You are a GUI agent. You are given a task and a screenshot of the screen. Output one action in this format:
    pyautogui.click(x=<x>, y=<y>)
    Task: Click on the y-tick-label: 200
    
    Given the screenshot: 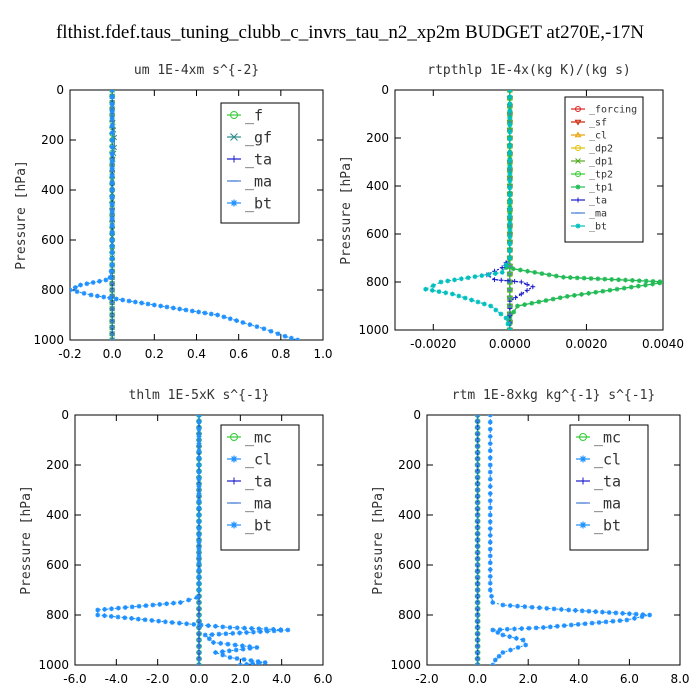 What is the action you would take?
    pyautogui.click(x=377, y=138)
    